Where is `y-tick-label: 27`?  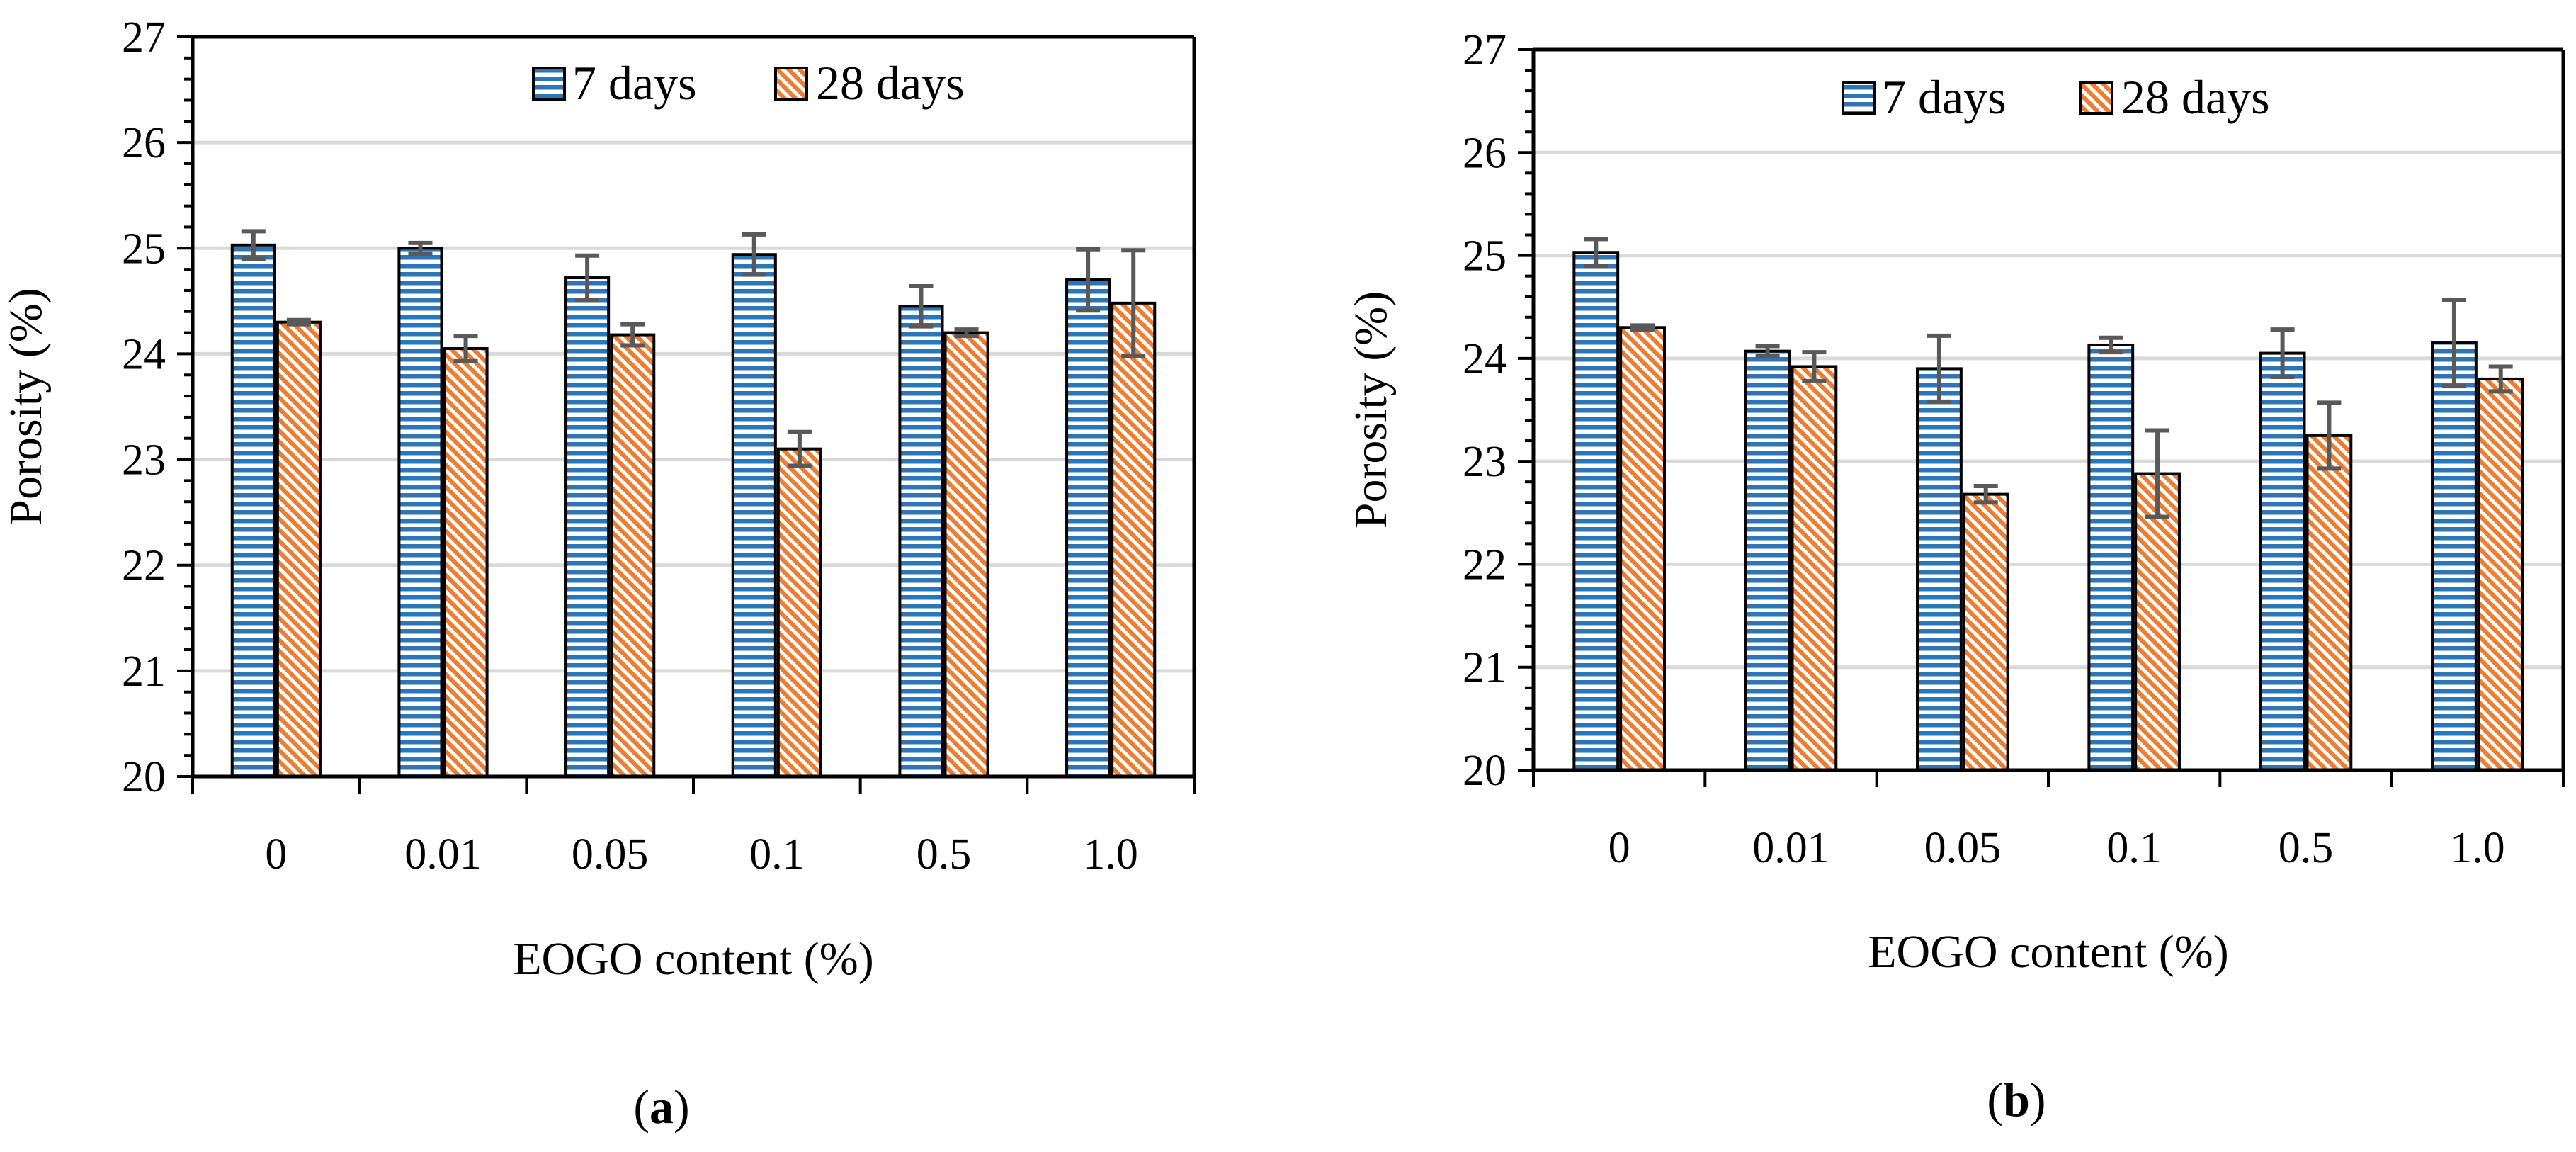 y-tick-label: 27 is located at coordinates (1485, 50).